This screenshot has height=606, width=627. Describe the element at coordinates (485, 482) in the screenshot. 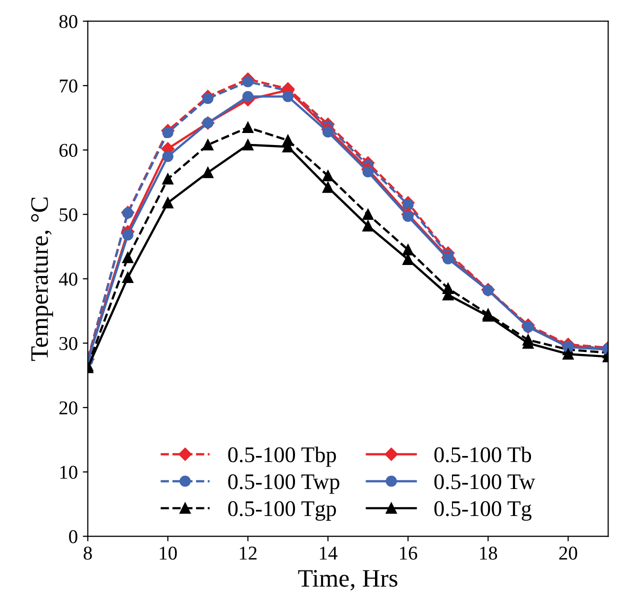

I see `legend-label: 0.5-100 Tw` at that location.